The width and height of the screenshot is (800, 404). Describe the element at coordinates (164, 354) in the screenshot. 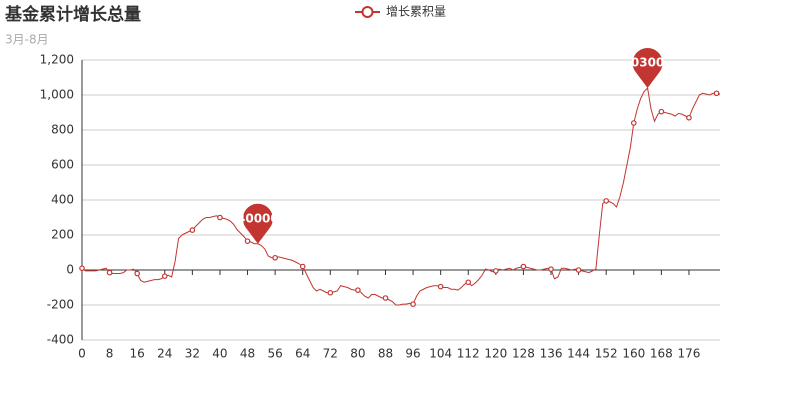

I see `x-tick-label: 24` at that location.